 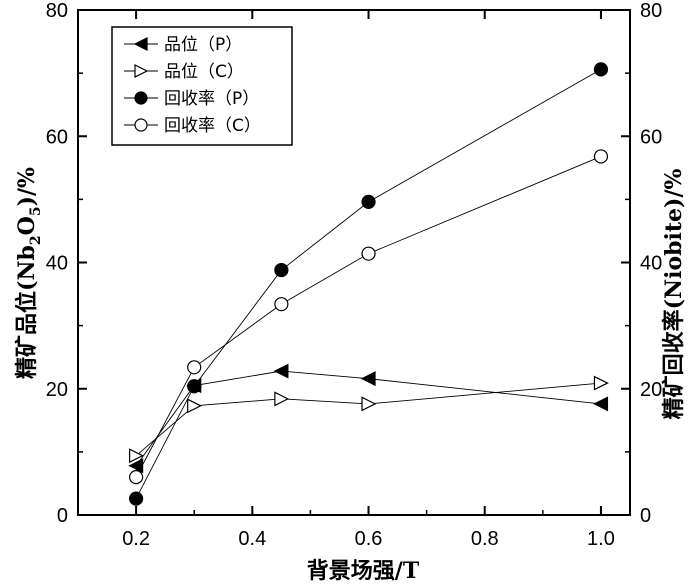 What do you see at coordinates (204, 72) in the screenshot?
I see `legend-label: 品位（C）` at bounding box center [204, 72].